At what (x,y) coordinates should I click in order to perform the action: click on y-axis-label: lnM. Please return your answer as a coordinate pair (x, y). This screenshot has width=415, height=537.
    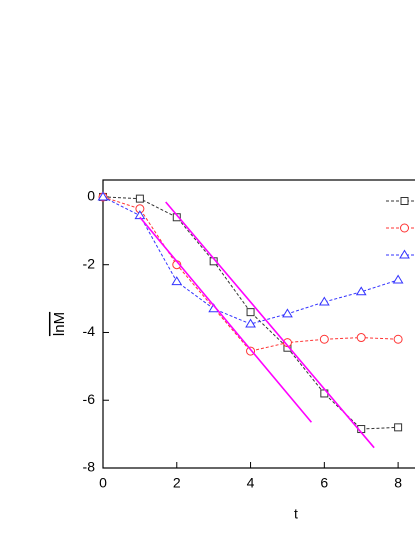
    Looking at the image, I should click on (59, 324).